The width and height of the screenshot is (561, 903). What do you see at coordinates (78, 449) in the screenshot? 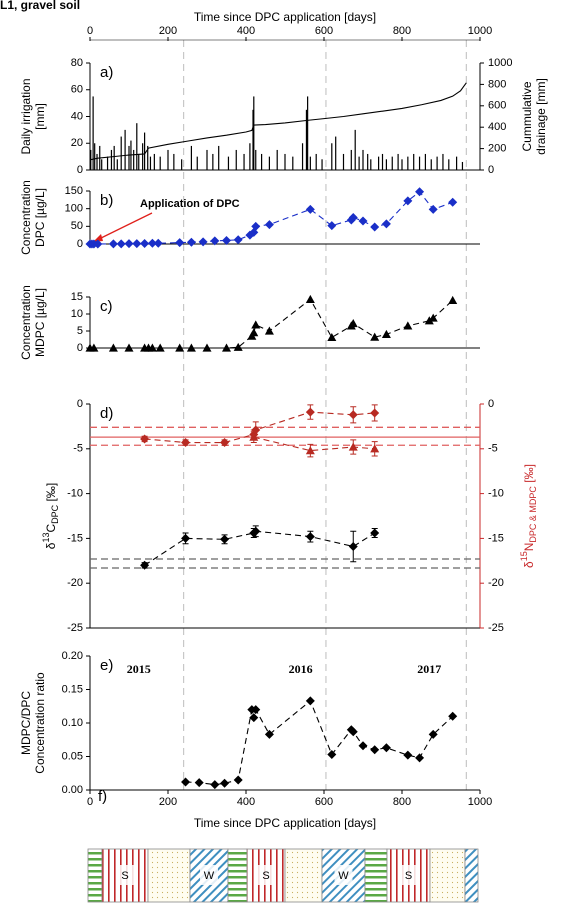
I see `y-tick-label: -5` at bounding box center [78, 449].